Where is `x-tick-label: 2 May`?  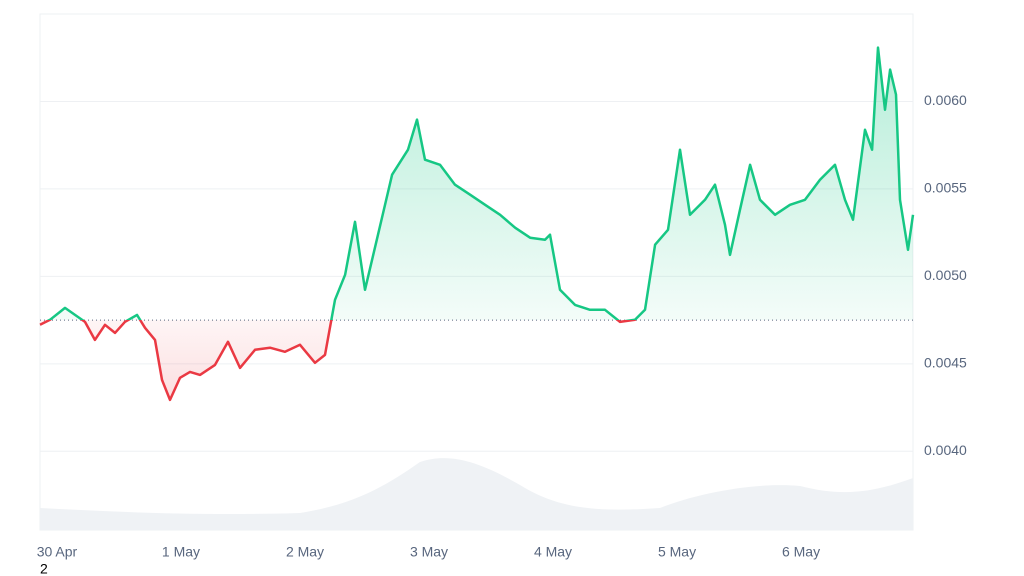 x-tick-label: 2 May is located at coordinates (305, 552).